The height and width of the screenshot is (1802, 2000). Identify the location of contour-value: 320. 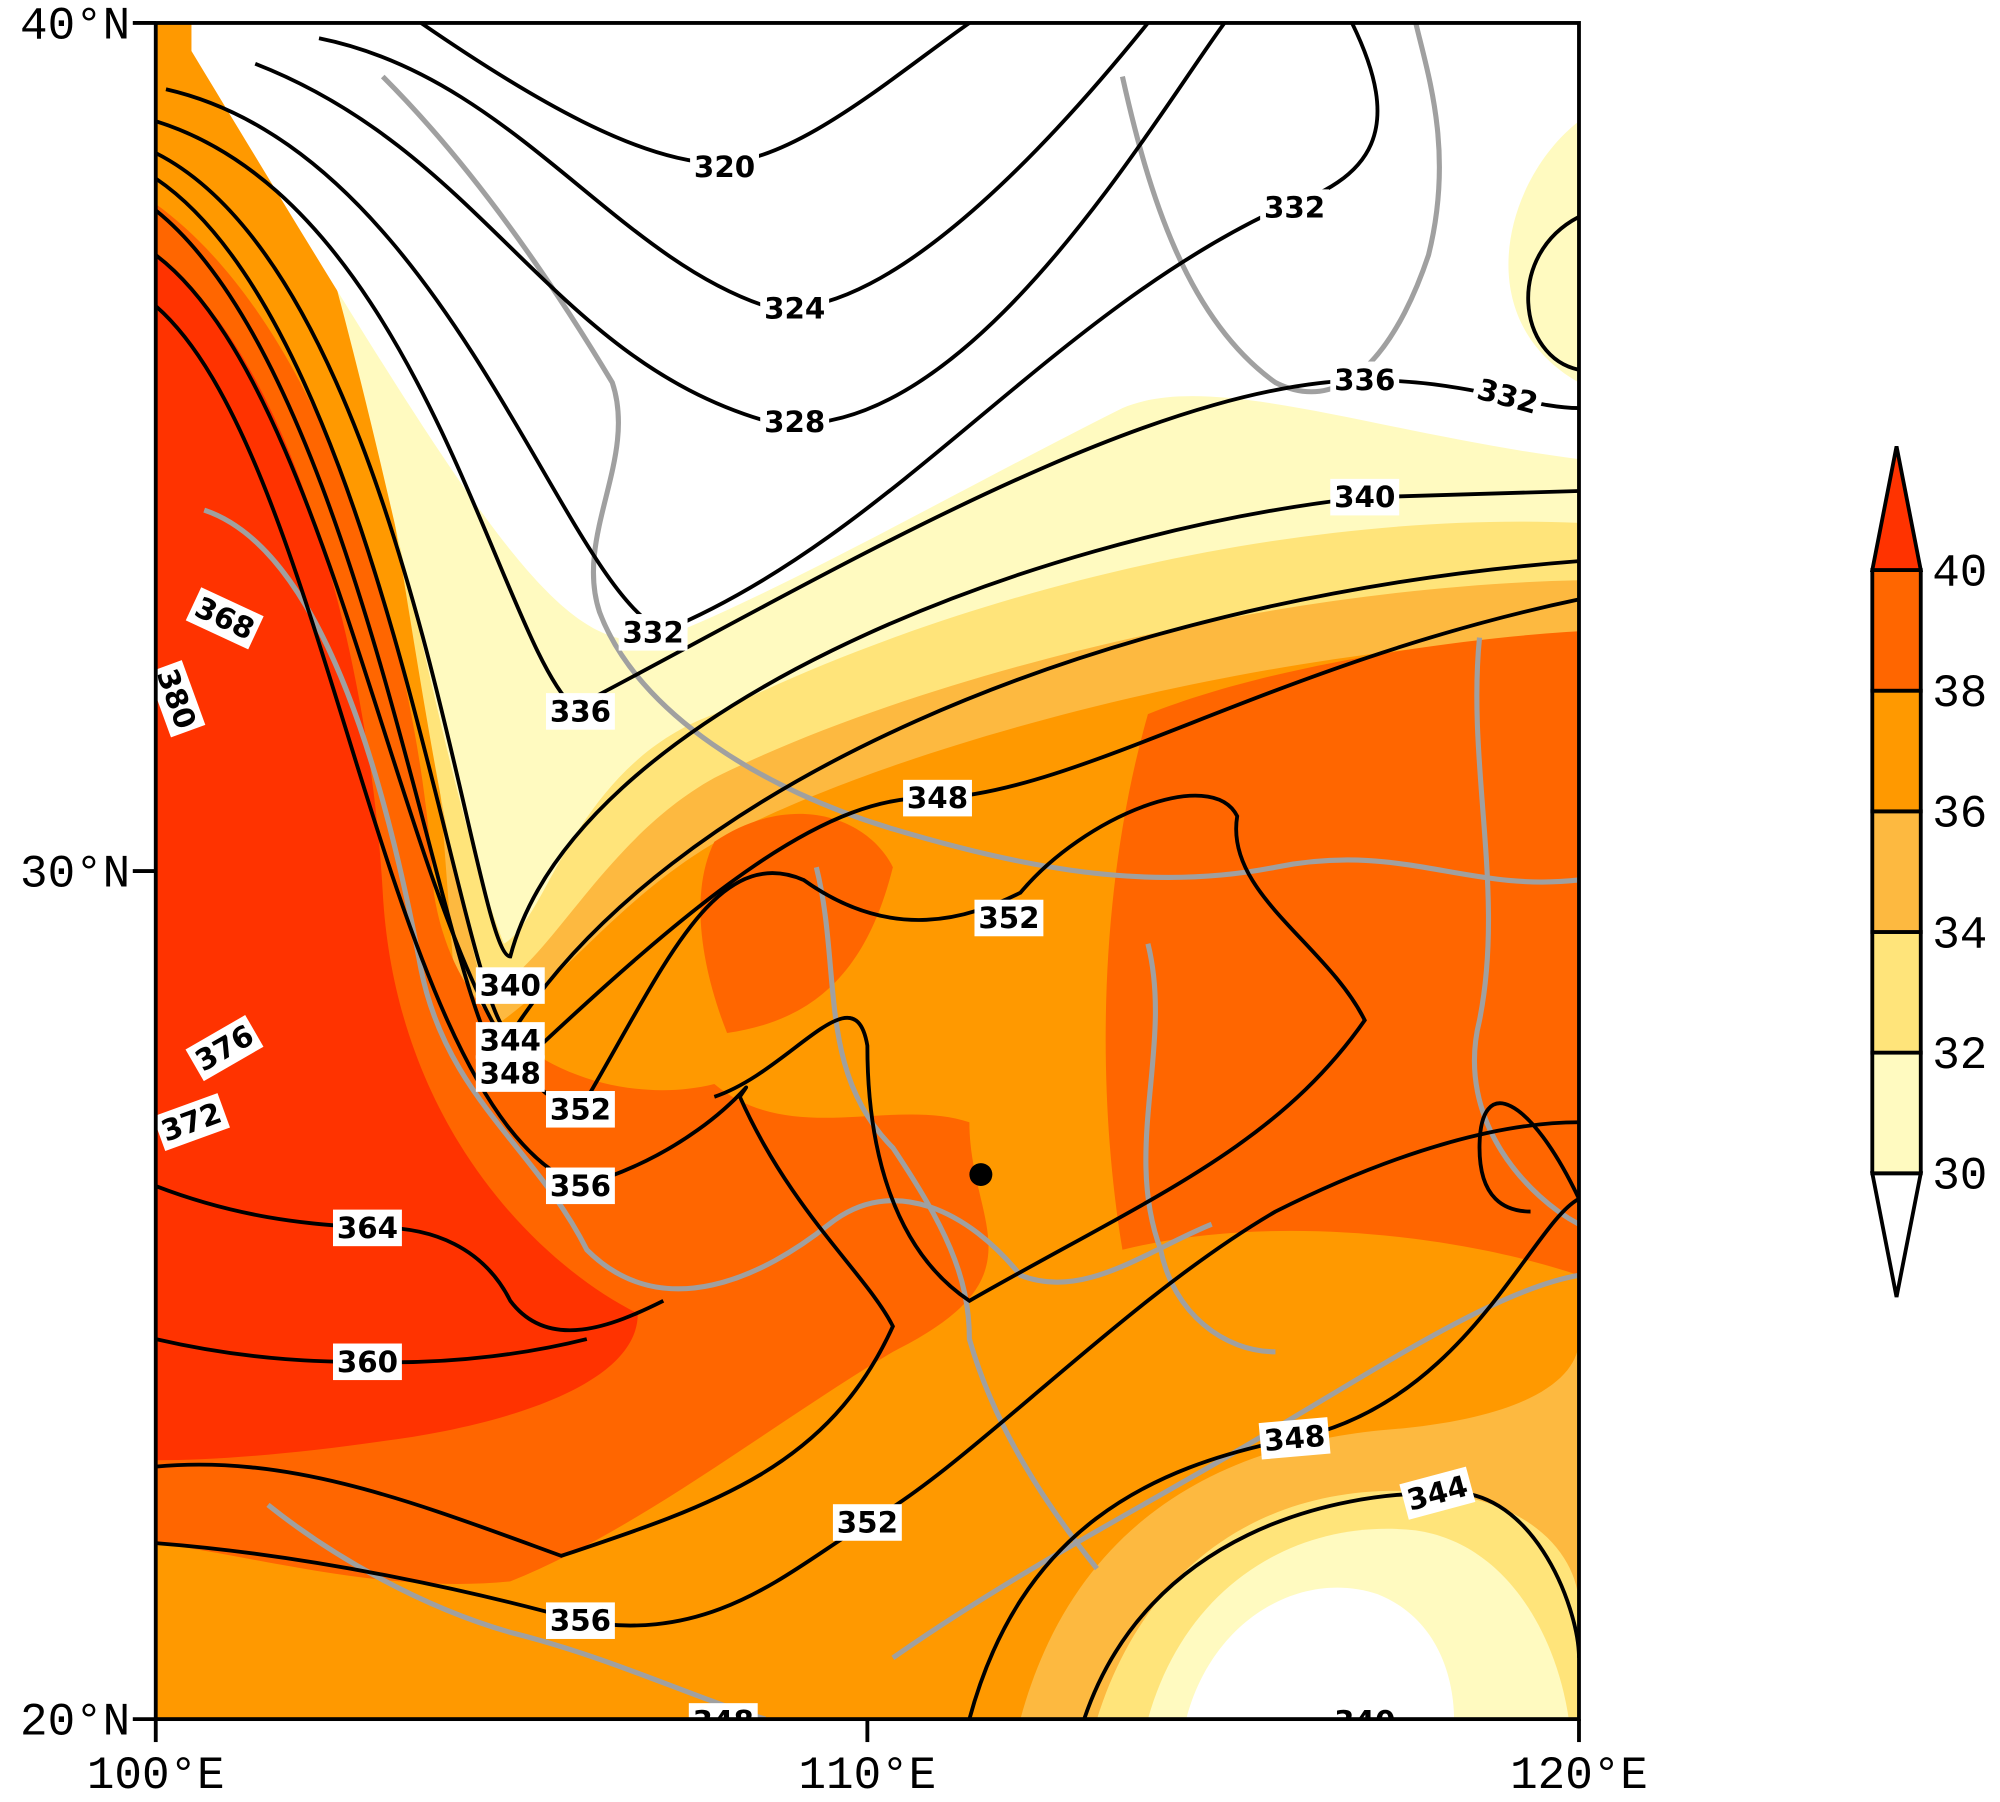
(724, 167).